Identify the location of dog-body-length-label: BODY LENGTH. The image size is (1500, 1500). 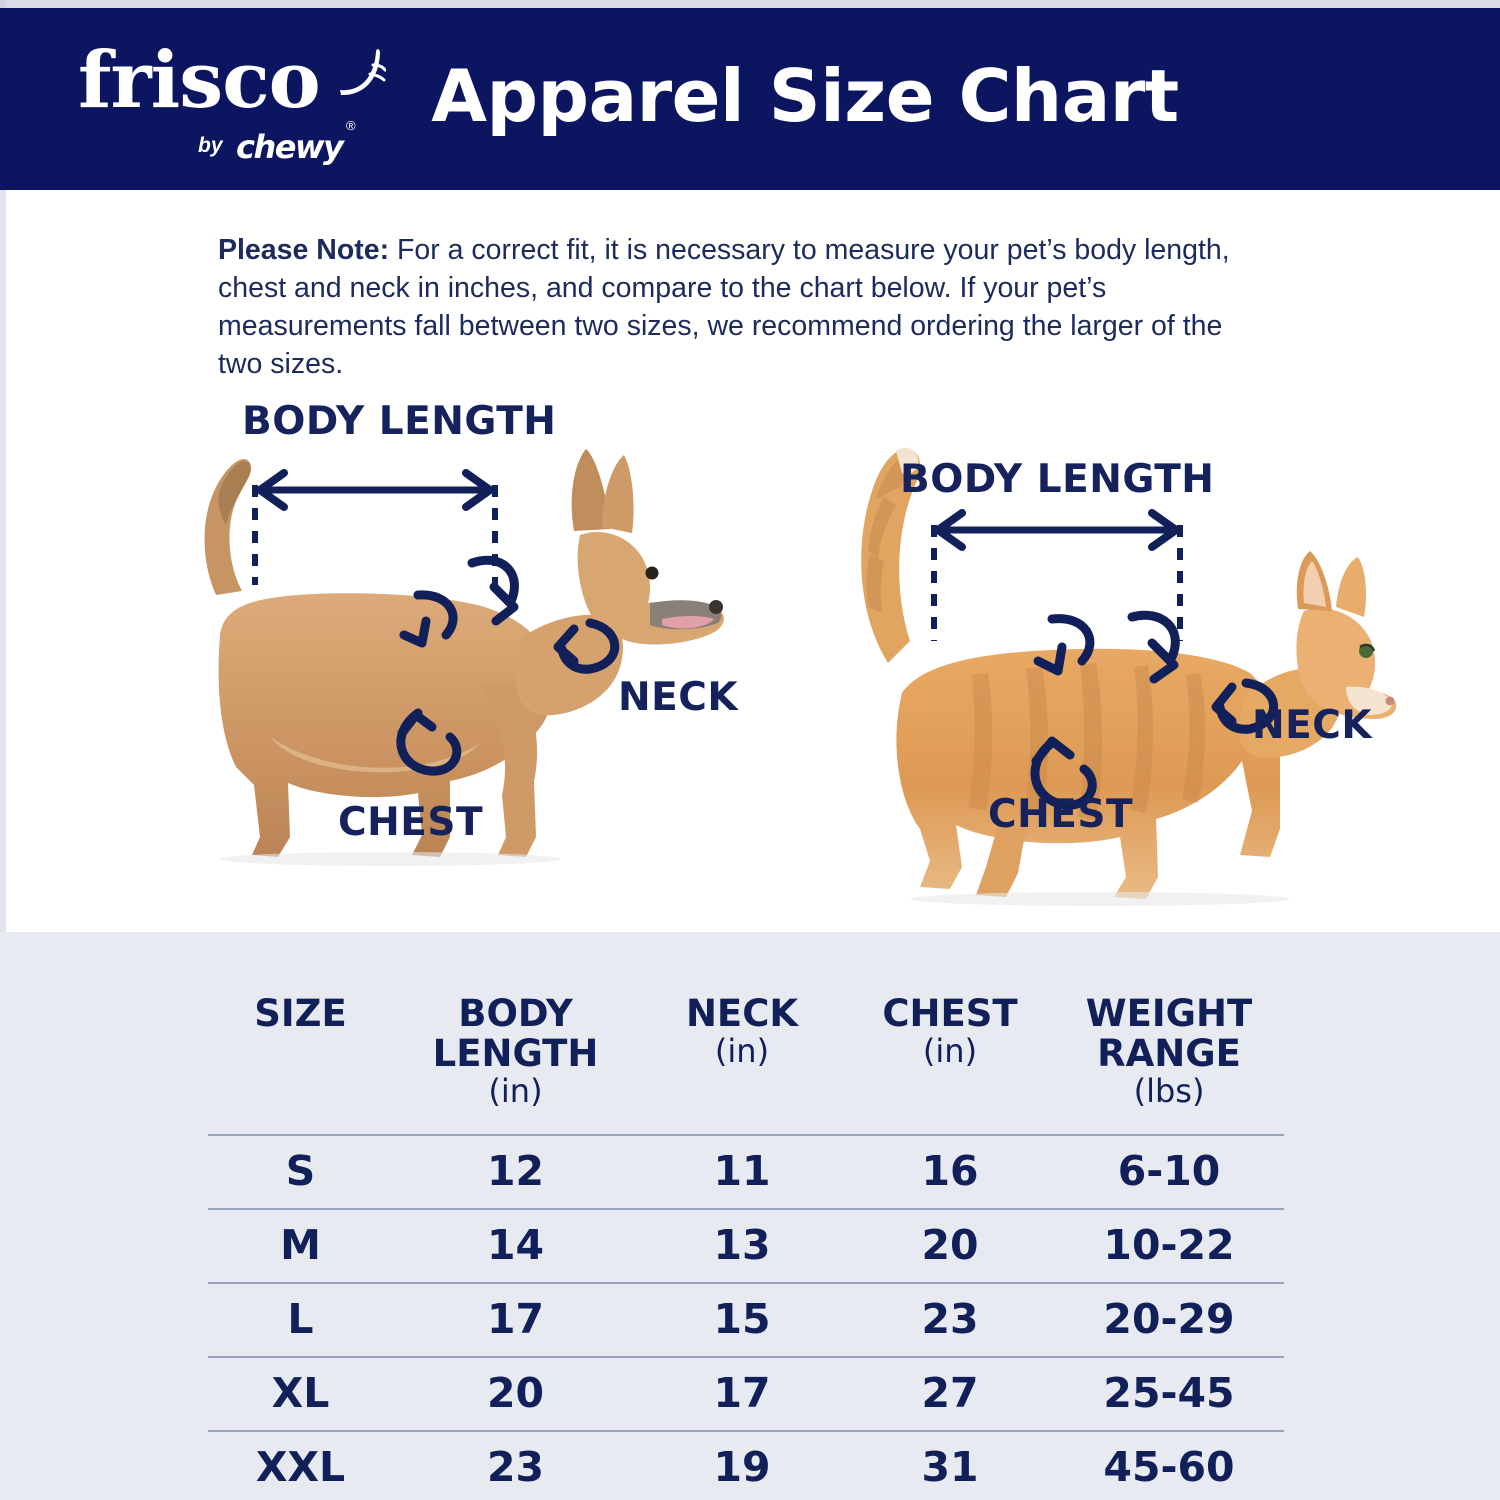
(399, 421).